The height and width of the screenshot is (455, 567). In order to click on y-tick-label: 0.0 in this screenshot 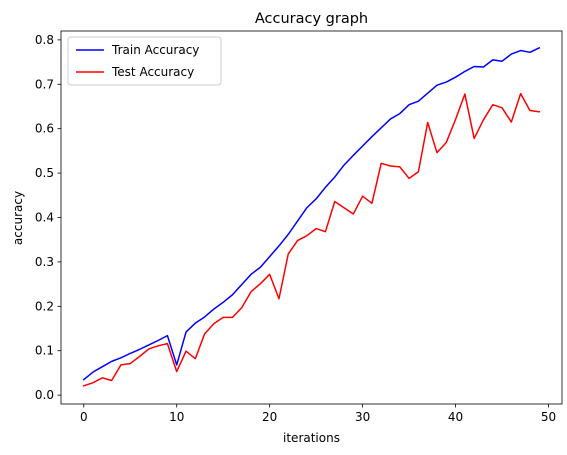, I will do `click(44, 395)`.